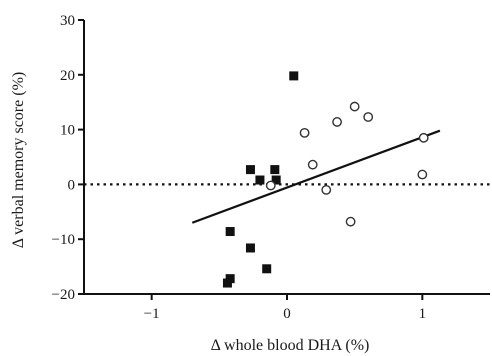  Describe the element at coordinates (18, 160) in the screenshot. I see `y-axis-title: Δ verbal memory score (%)` at that location.